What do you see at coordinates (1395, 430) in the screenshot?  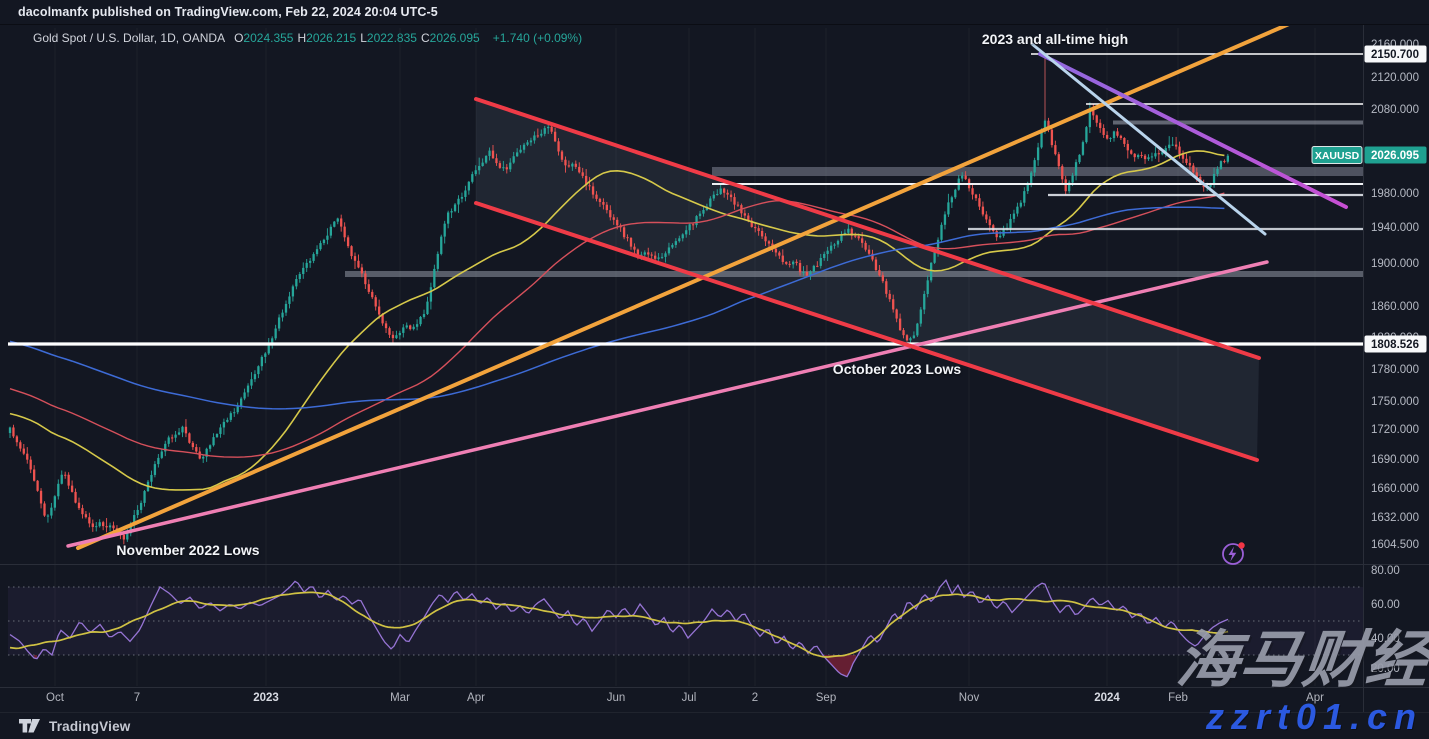 I see `price-tick: 1720.000` at bounding box center [1395, 430].